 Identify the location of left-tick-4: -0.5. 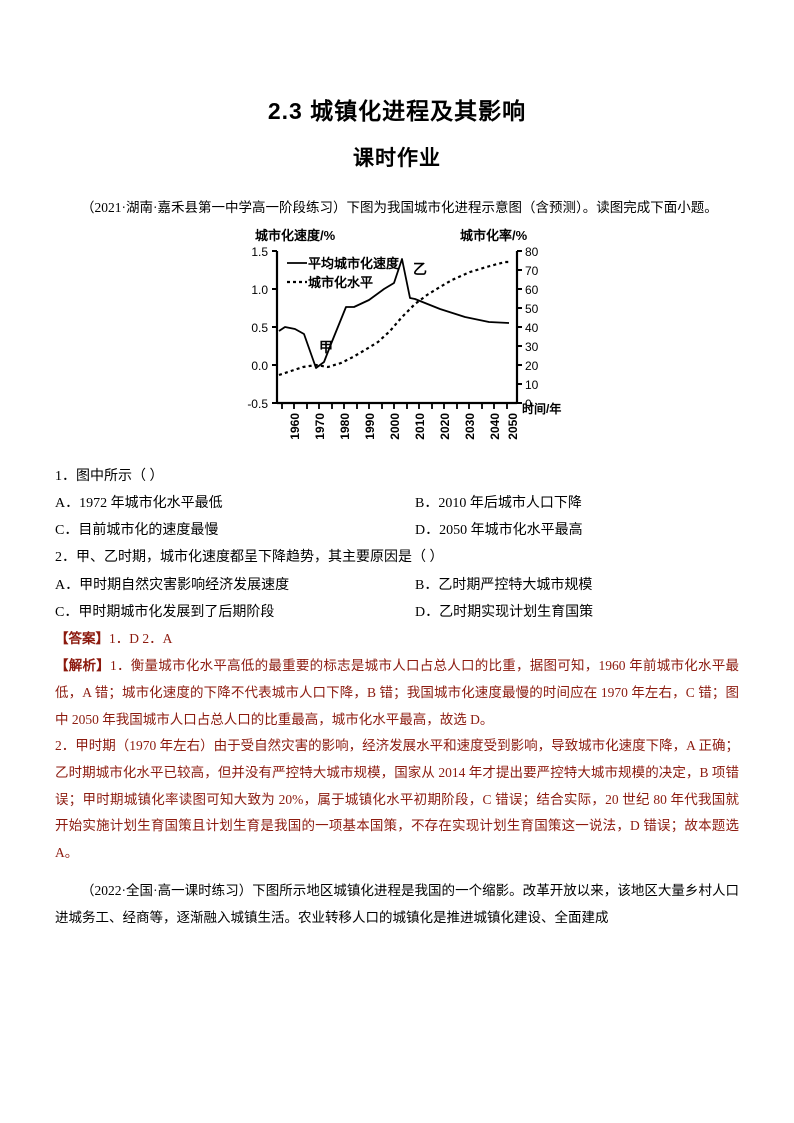
(257, 404).